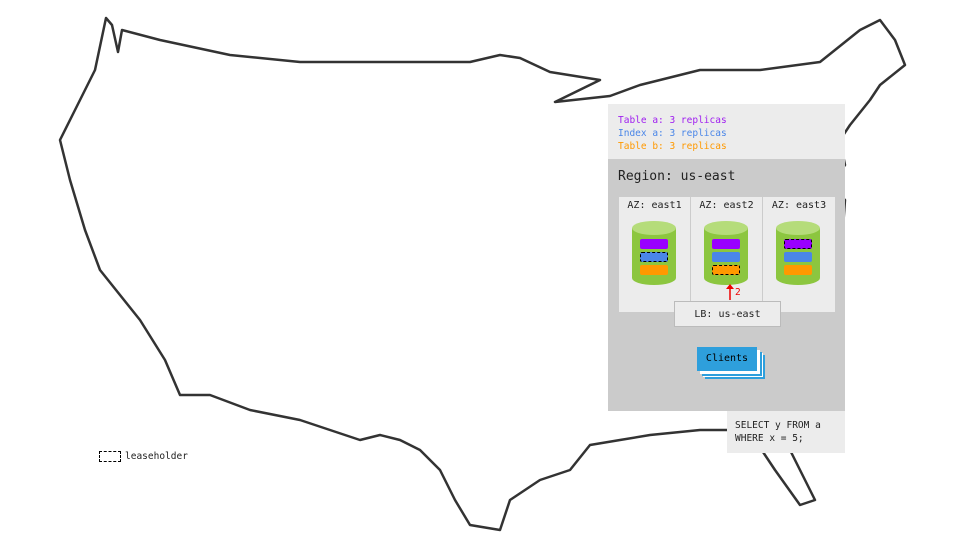 Image resolution: width=960 pixels, height=540 pixels. What do you see at coordinates (672, 133) in the screenshot?
I see `legend-index-a: Index a: 3 replicas` at bounding box center [672, 133].